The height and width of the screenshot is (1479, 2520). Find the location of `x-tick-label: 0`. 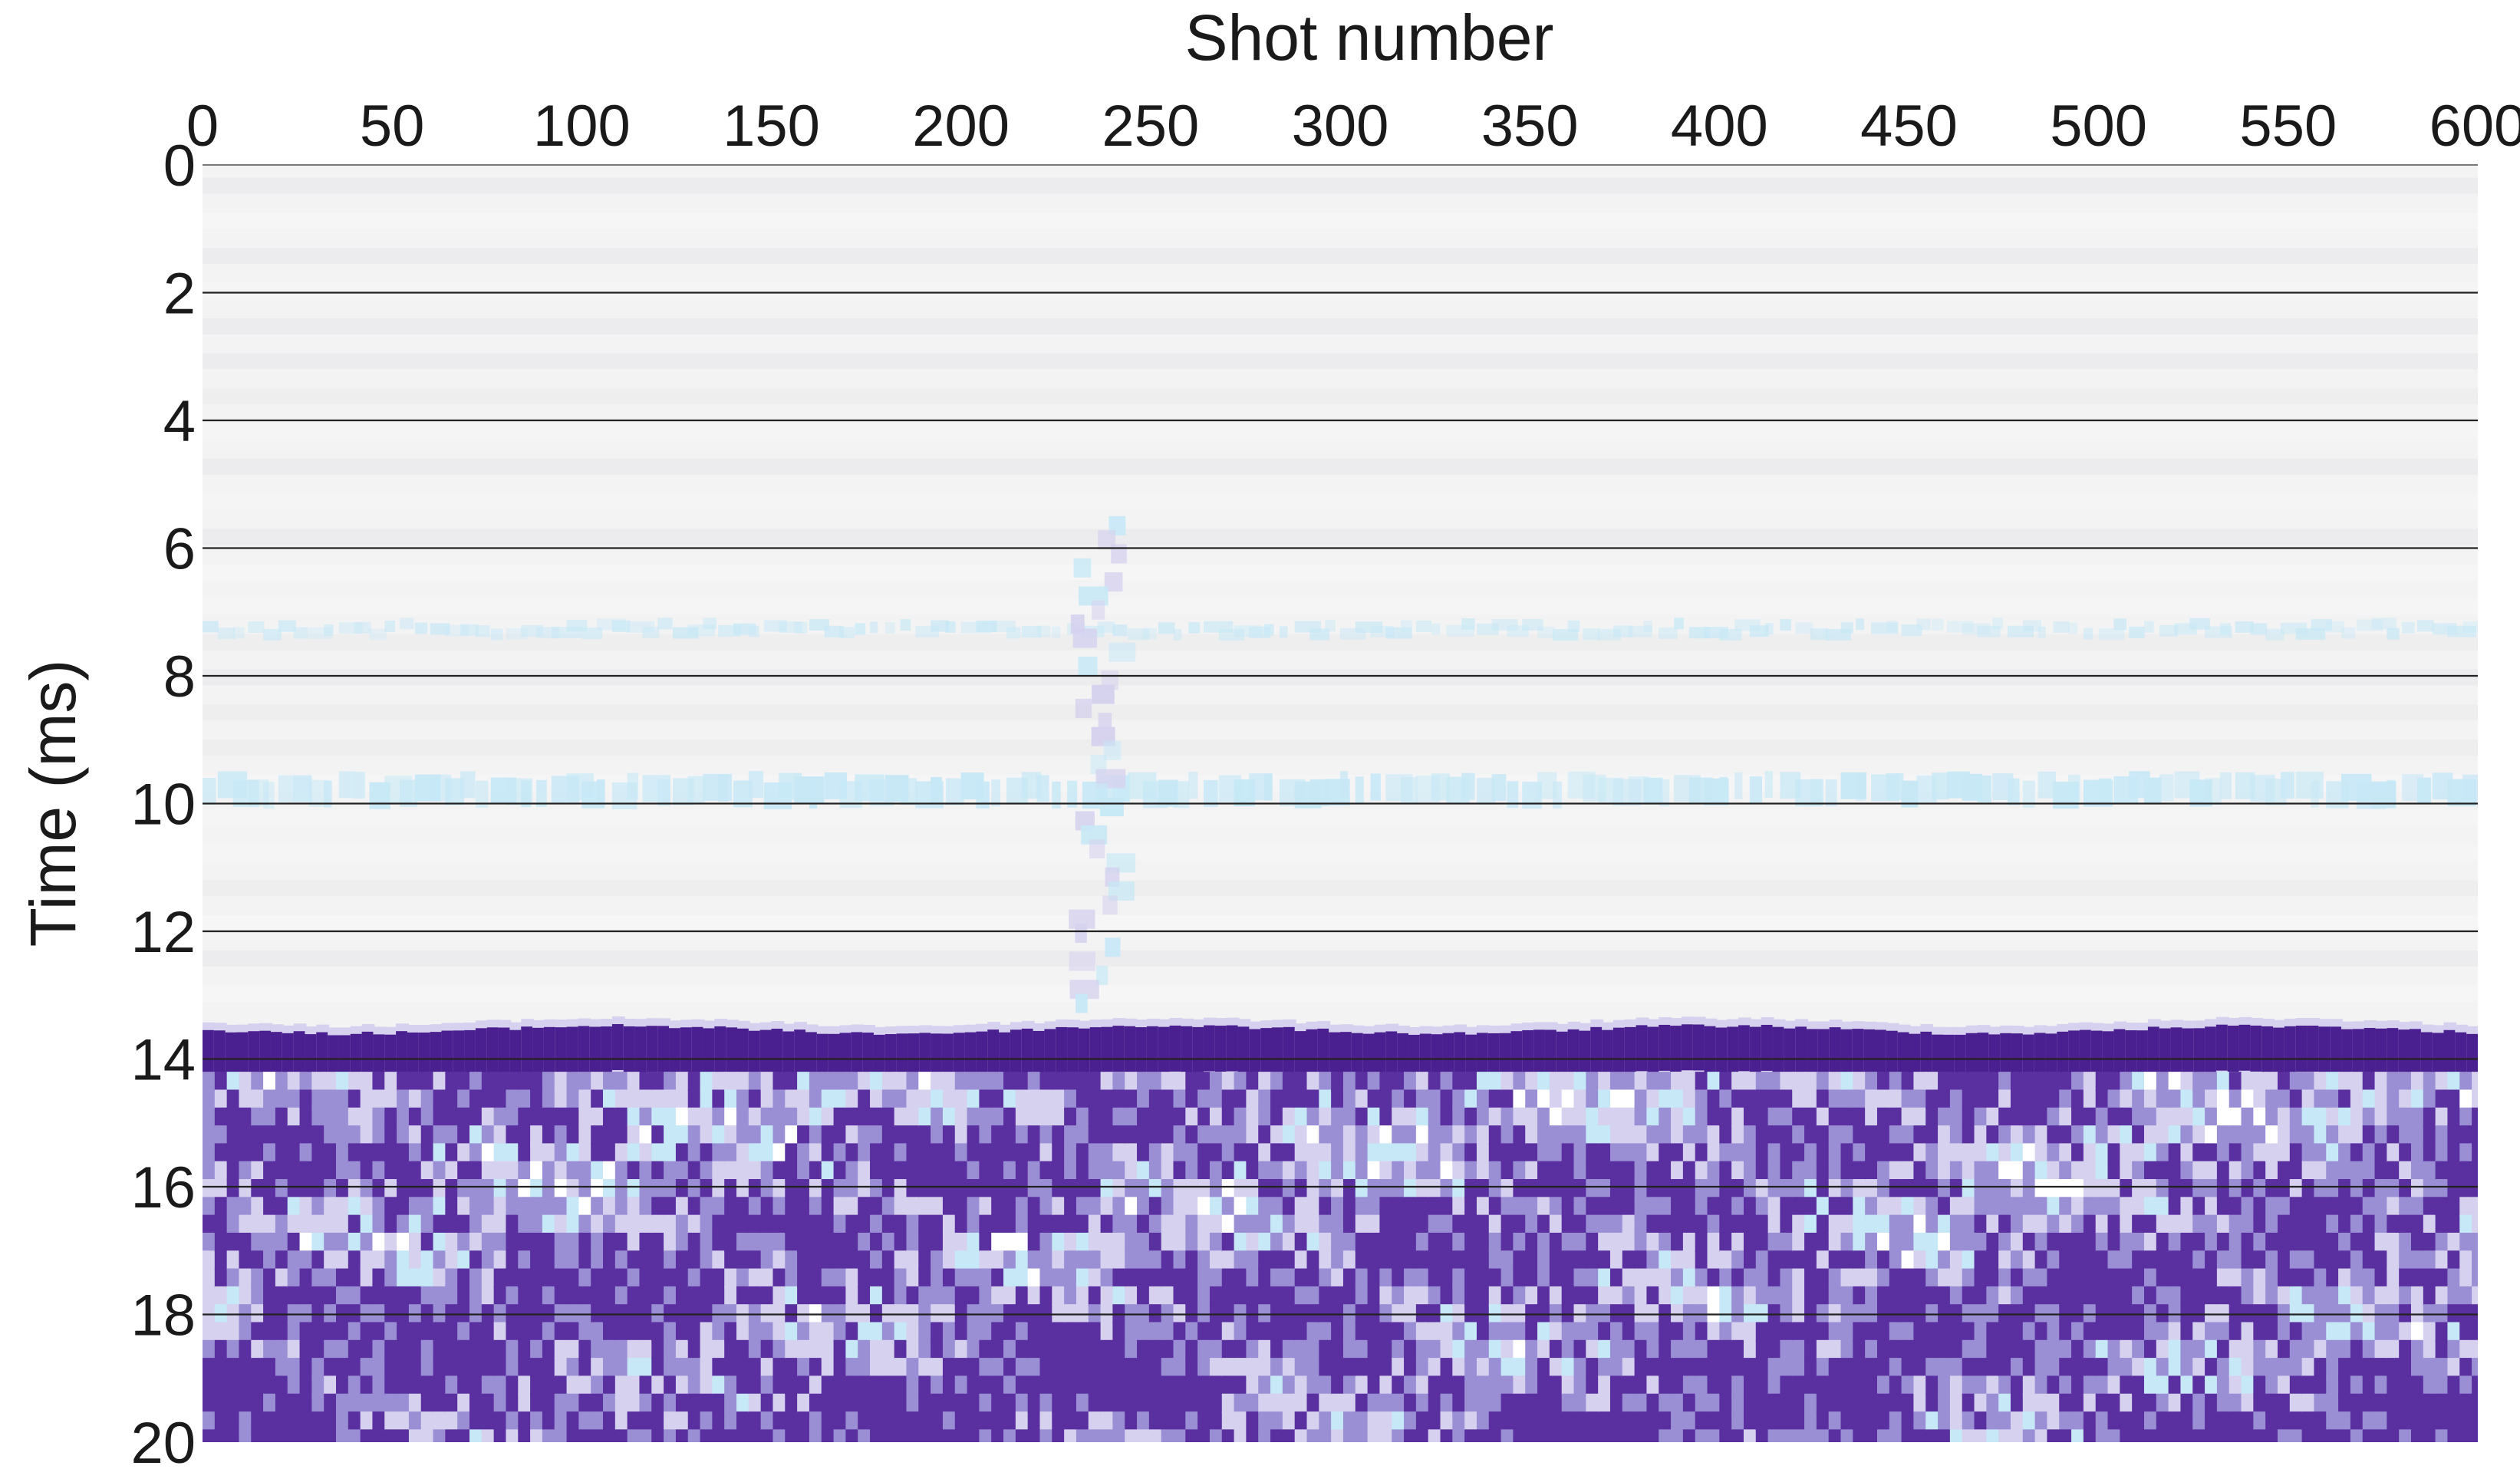

x-tick-label: 0 is located at coordinates (202, 127).